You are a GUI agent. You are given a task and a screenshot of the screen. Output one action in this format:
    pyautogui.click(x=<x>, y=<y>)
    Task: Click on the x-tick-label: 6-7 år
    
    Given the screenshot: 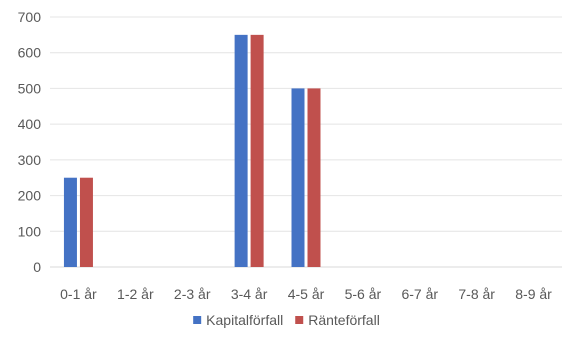 What is the action you would take?
    pyautogui.click(x=419, y=294)
    